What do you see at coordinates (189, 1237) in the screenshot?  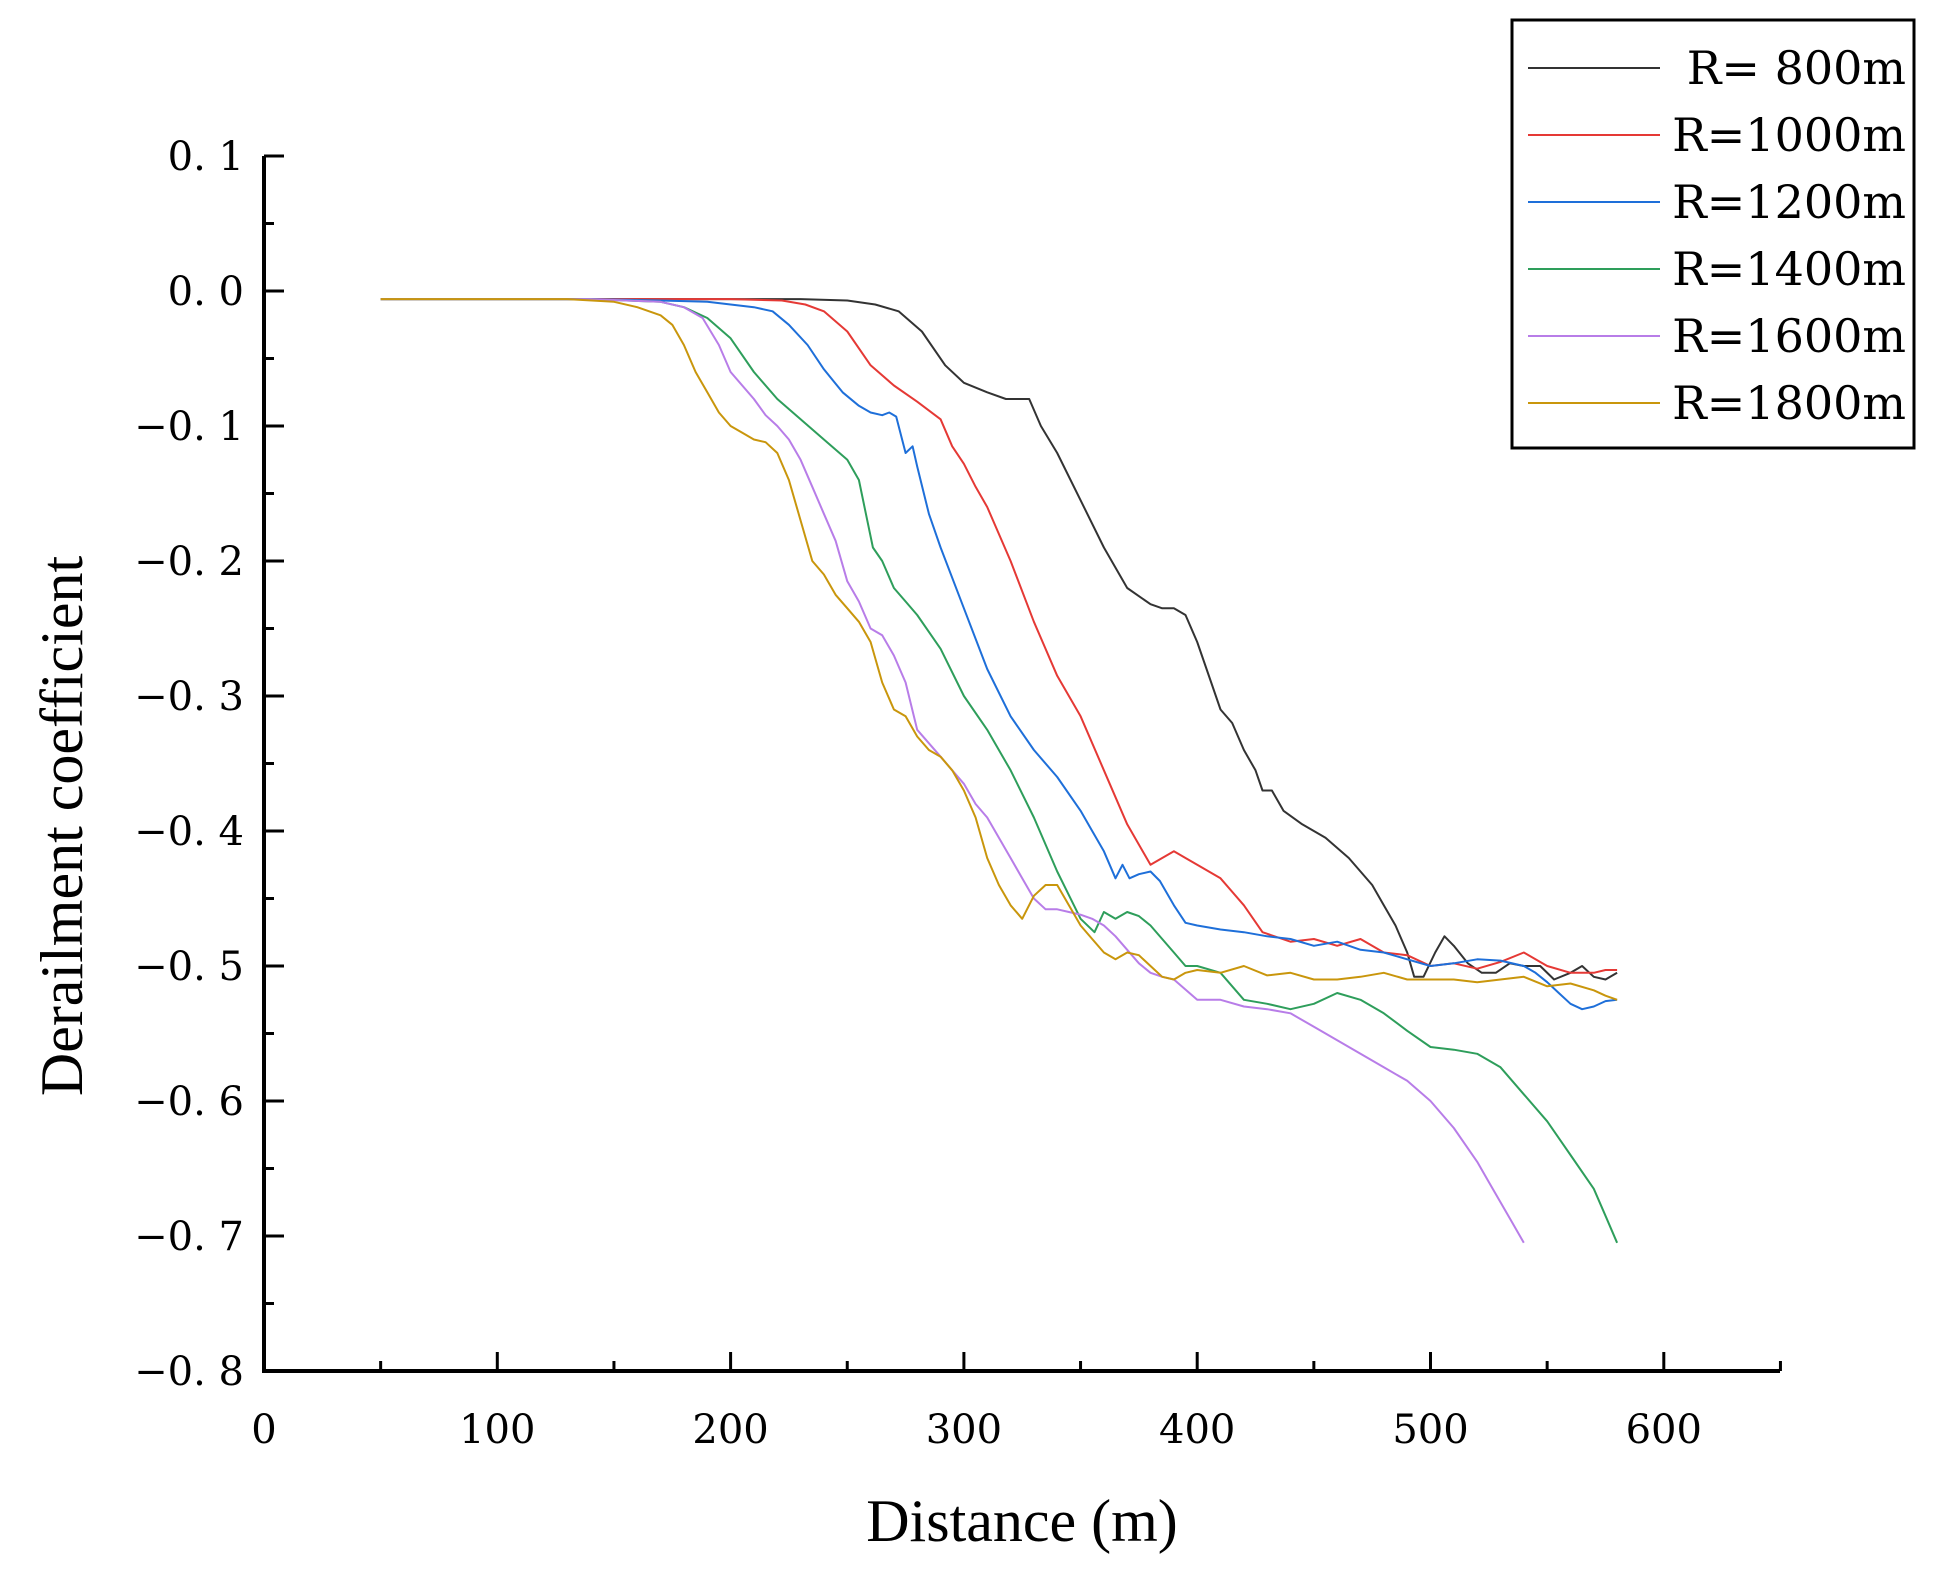 I see `y-tick-label: −0. 7` at bounding box center [189, 1237].